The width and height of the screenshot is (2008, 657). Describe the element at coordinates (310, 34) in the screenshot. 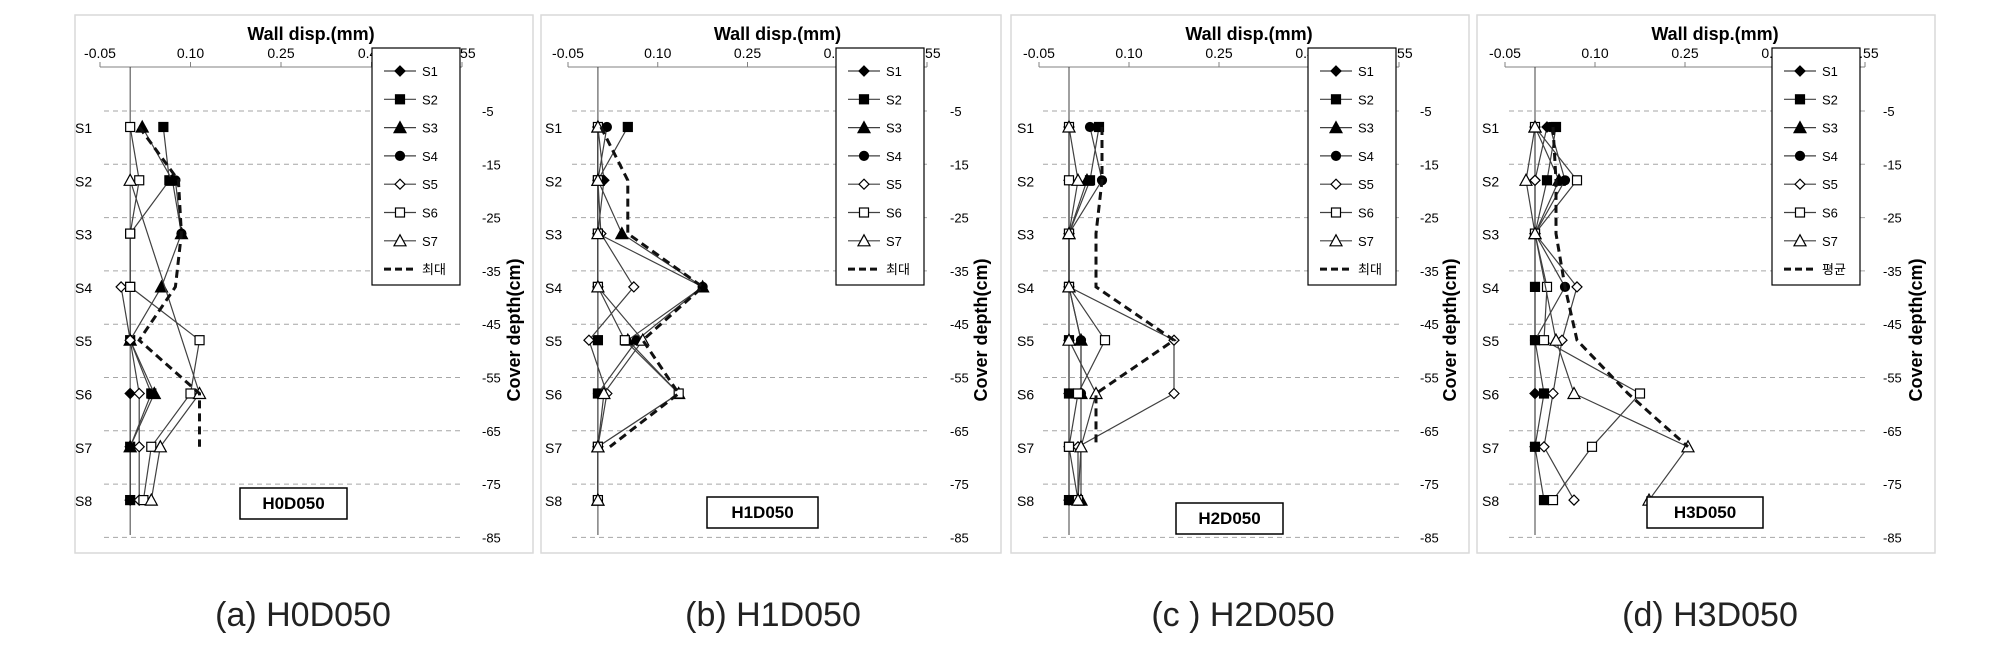

I see `x-axis-title: Wall disp.(mm)` at that location.